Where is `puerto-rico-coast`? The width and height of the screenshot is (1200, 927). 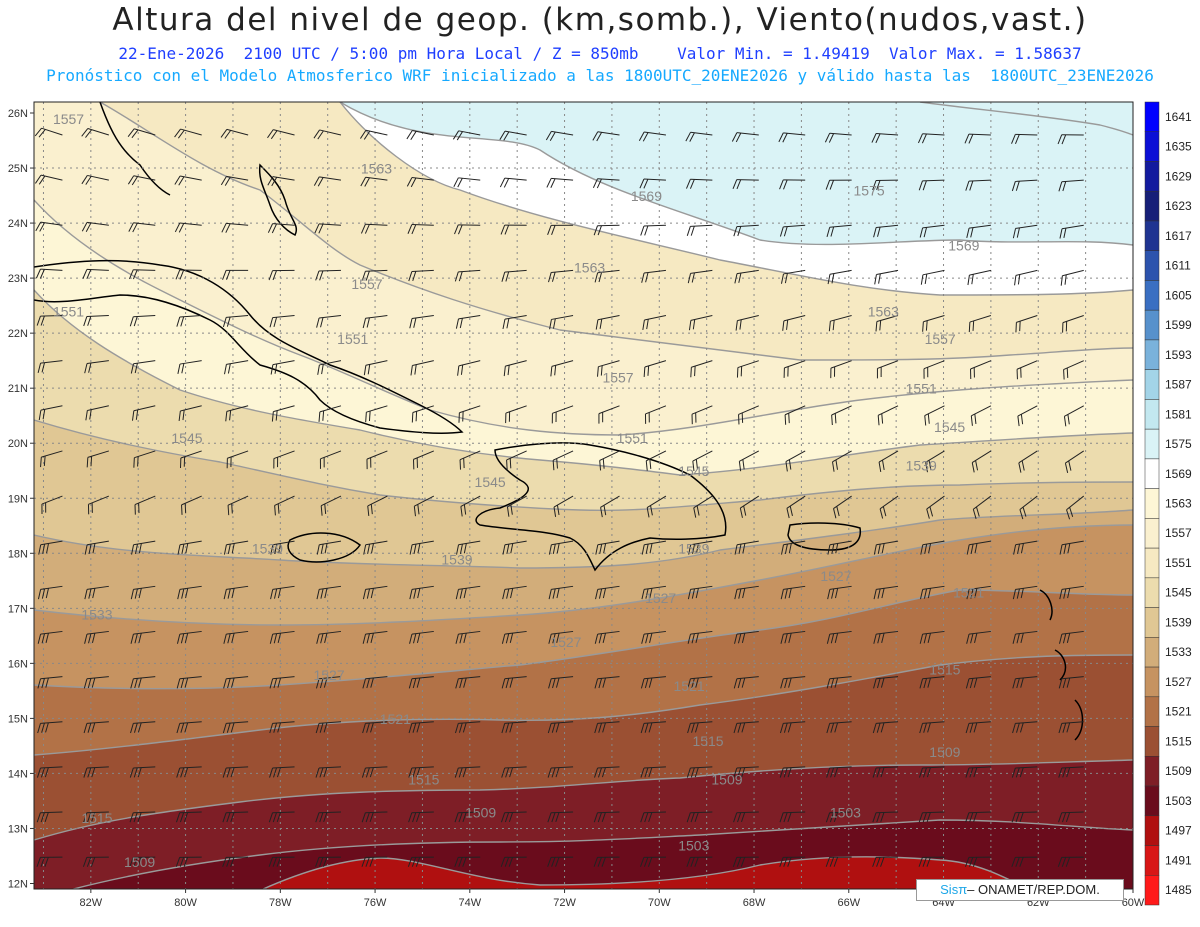 puerto-rico-coast is located at coordinates (824, 536).